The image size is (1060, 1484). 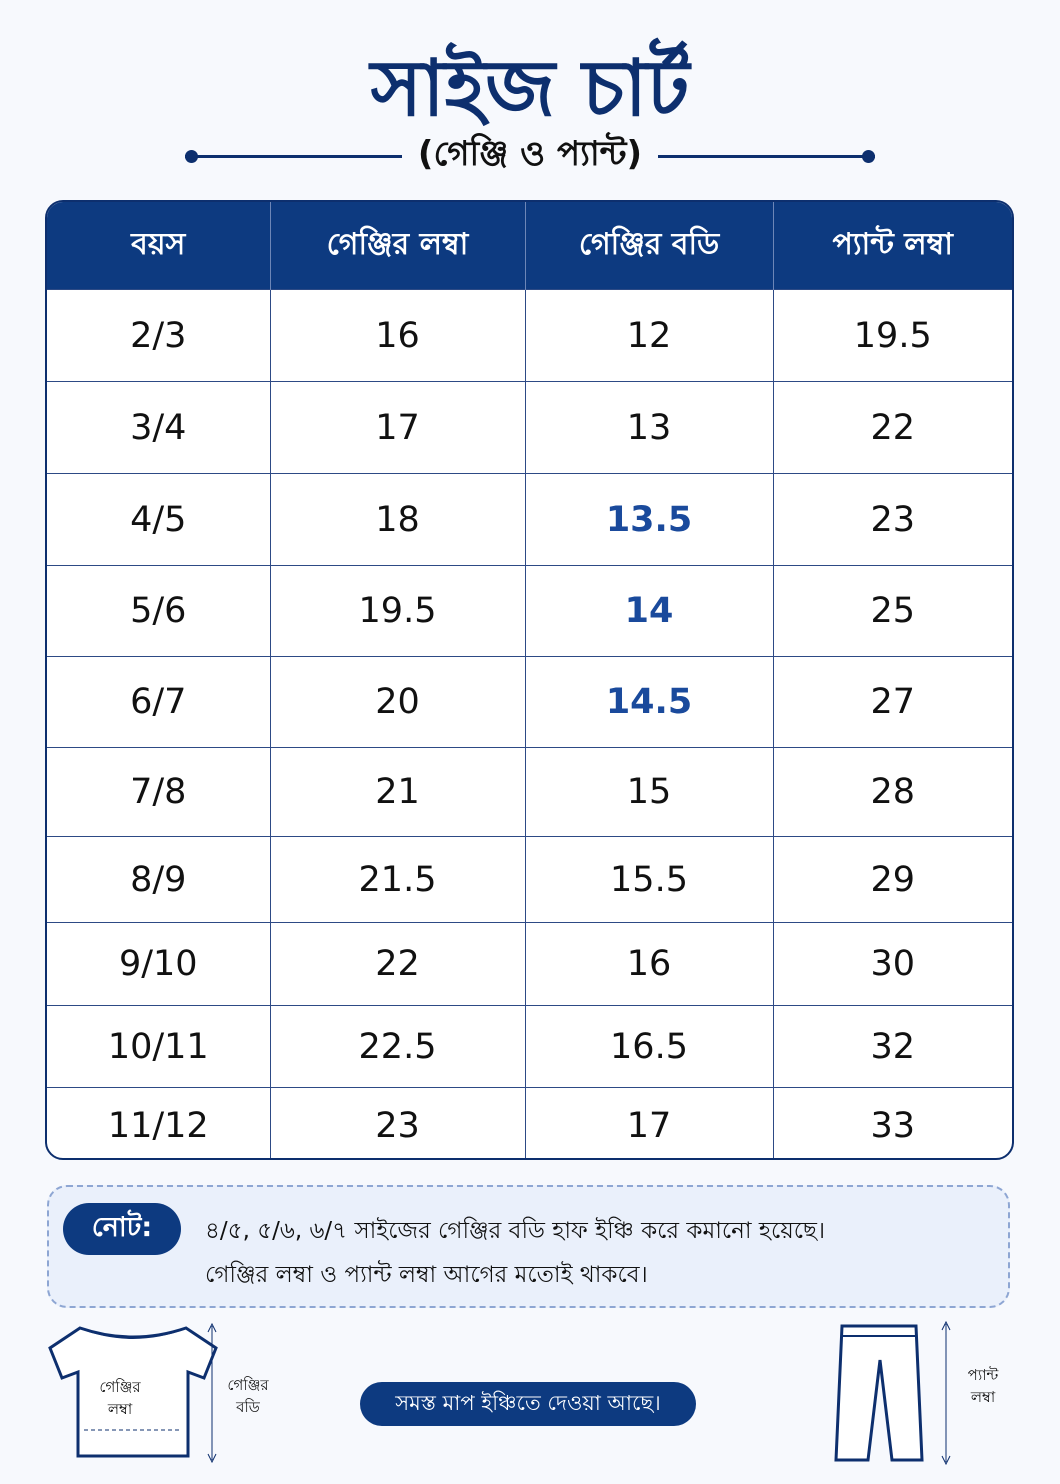 What do you see at coordinates (120, 1398) in the screenshot?
I see `shirt-inner-label: গেঞ্জির লম্বা` at bounding box center [120, 1398].